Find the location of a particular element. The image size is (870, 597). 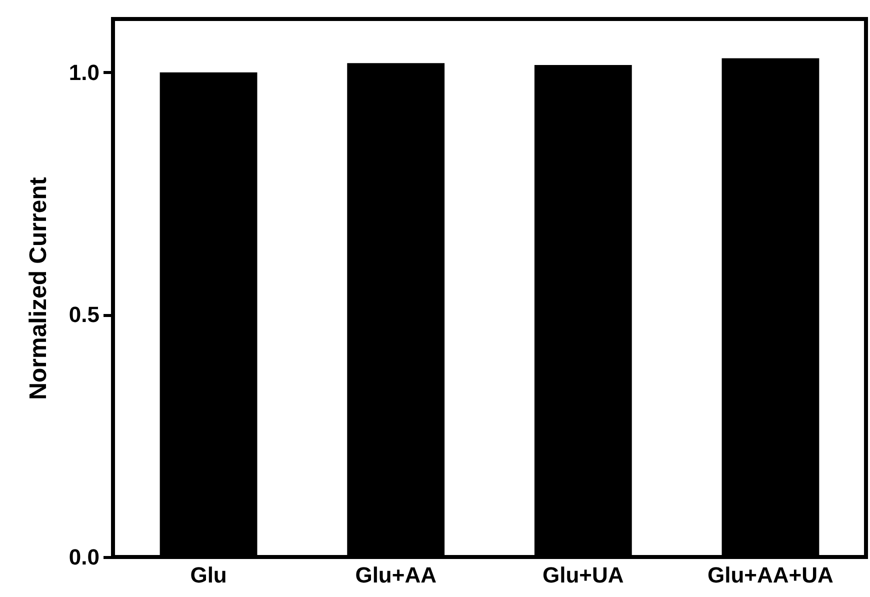

x-tick-label: Glu+AA is located at coordinates (396, 575).